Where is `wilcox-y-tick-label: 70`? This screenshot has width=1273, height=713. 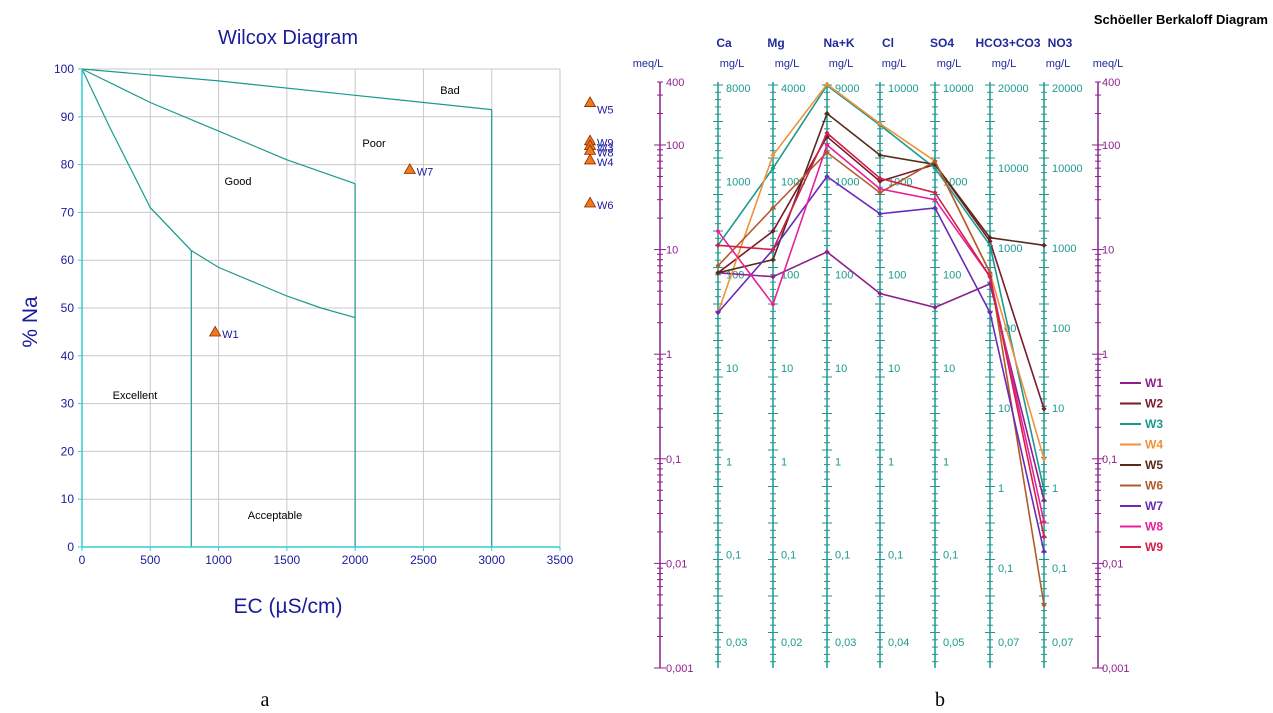
wilcox-y-tick-label: 70 is located at coordinates (68, 212).